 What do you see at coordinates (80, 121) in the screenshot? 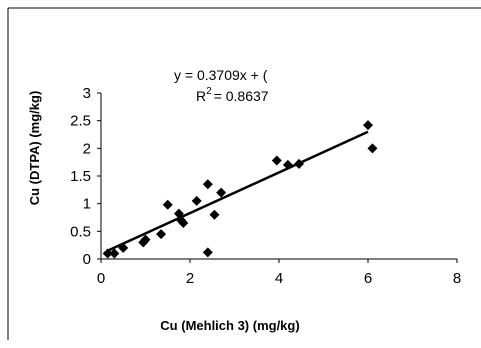
I see `y-tick-label: 2.5` at bounding box center [80, 121].